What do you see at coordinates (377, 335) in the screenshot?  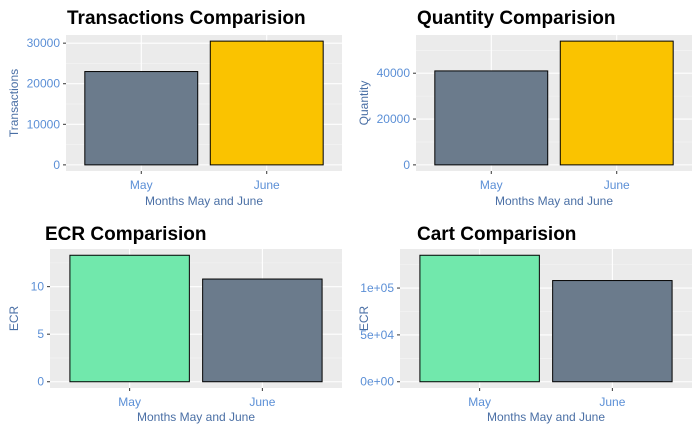 I see `y-tick-label: 5e+04` at bounding box center [377, 335].